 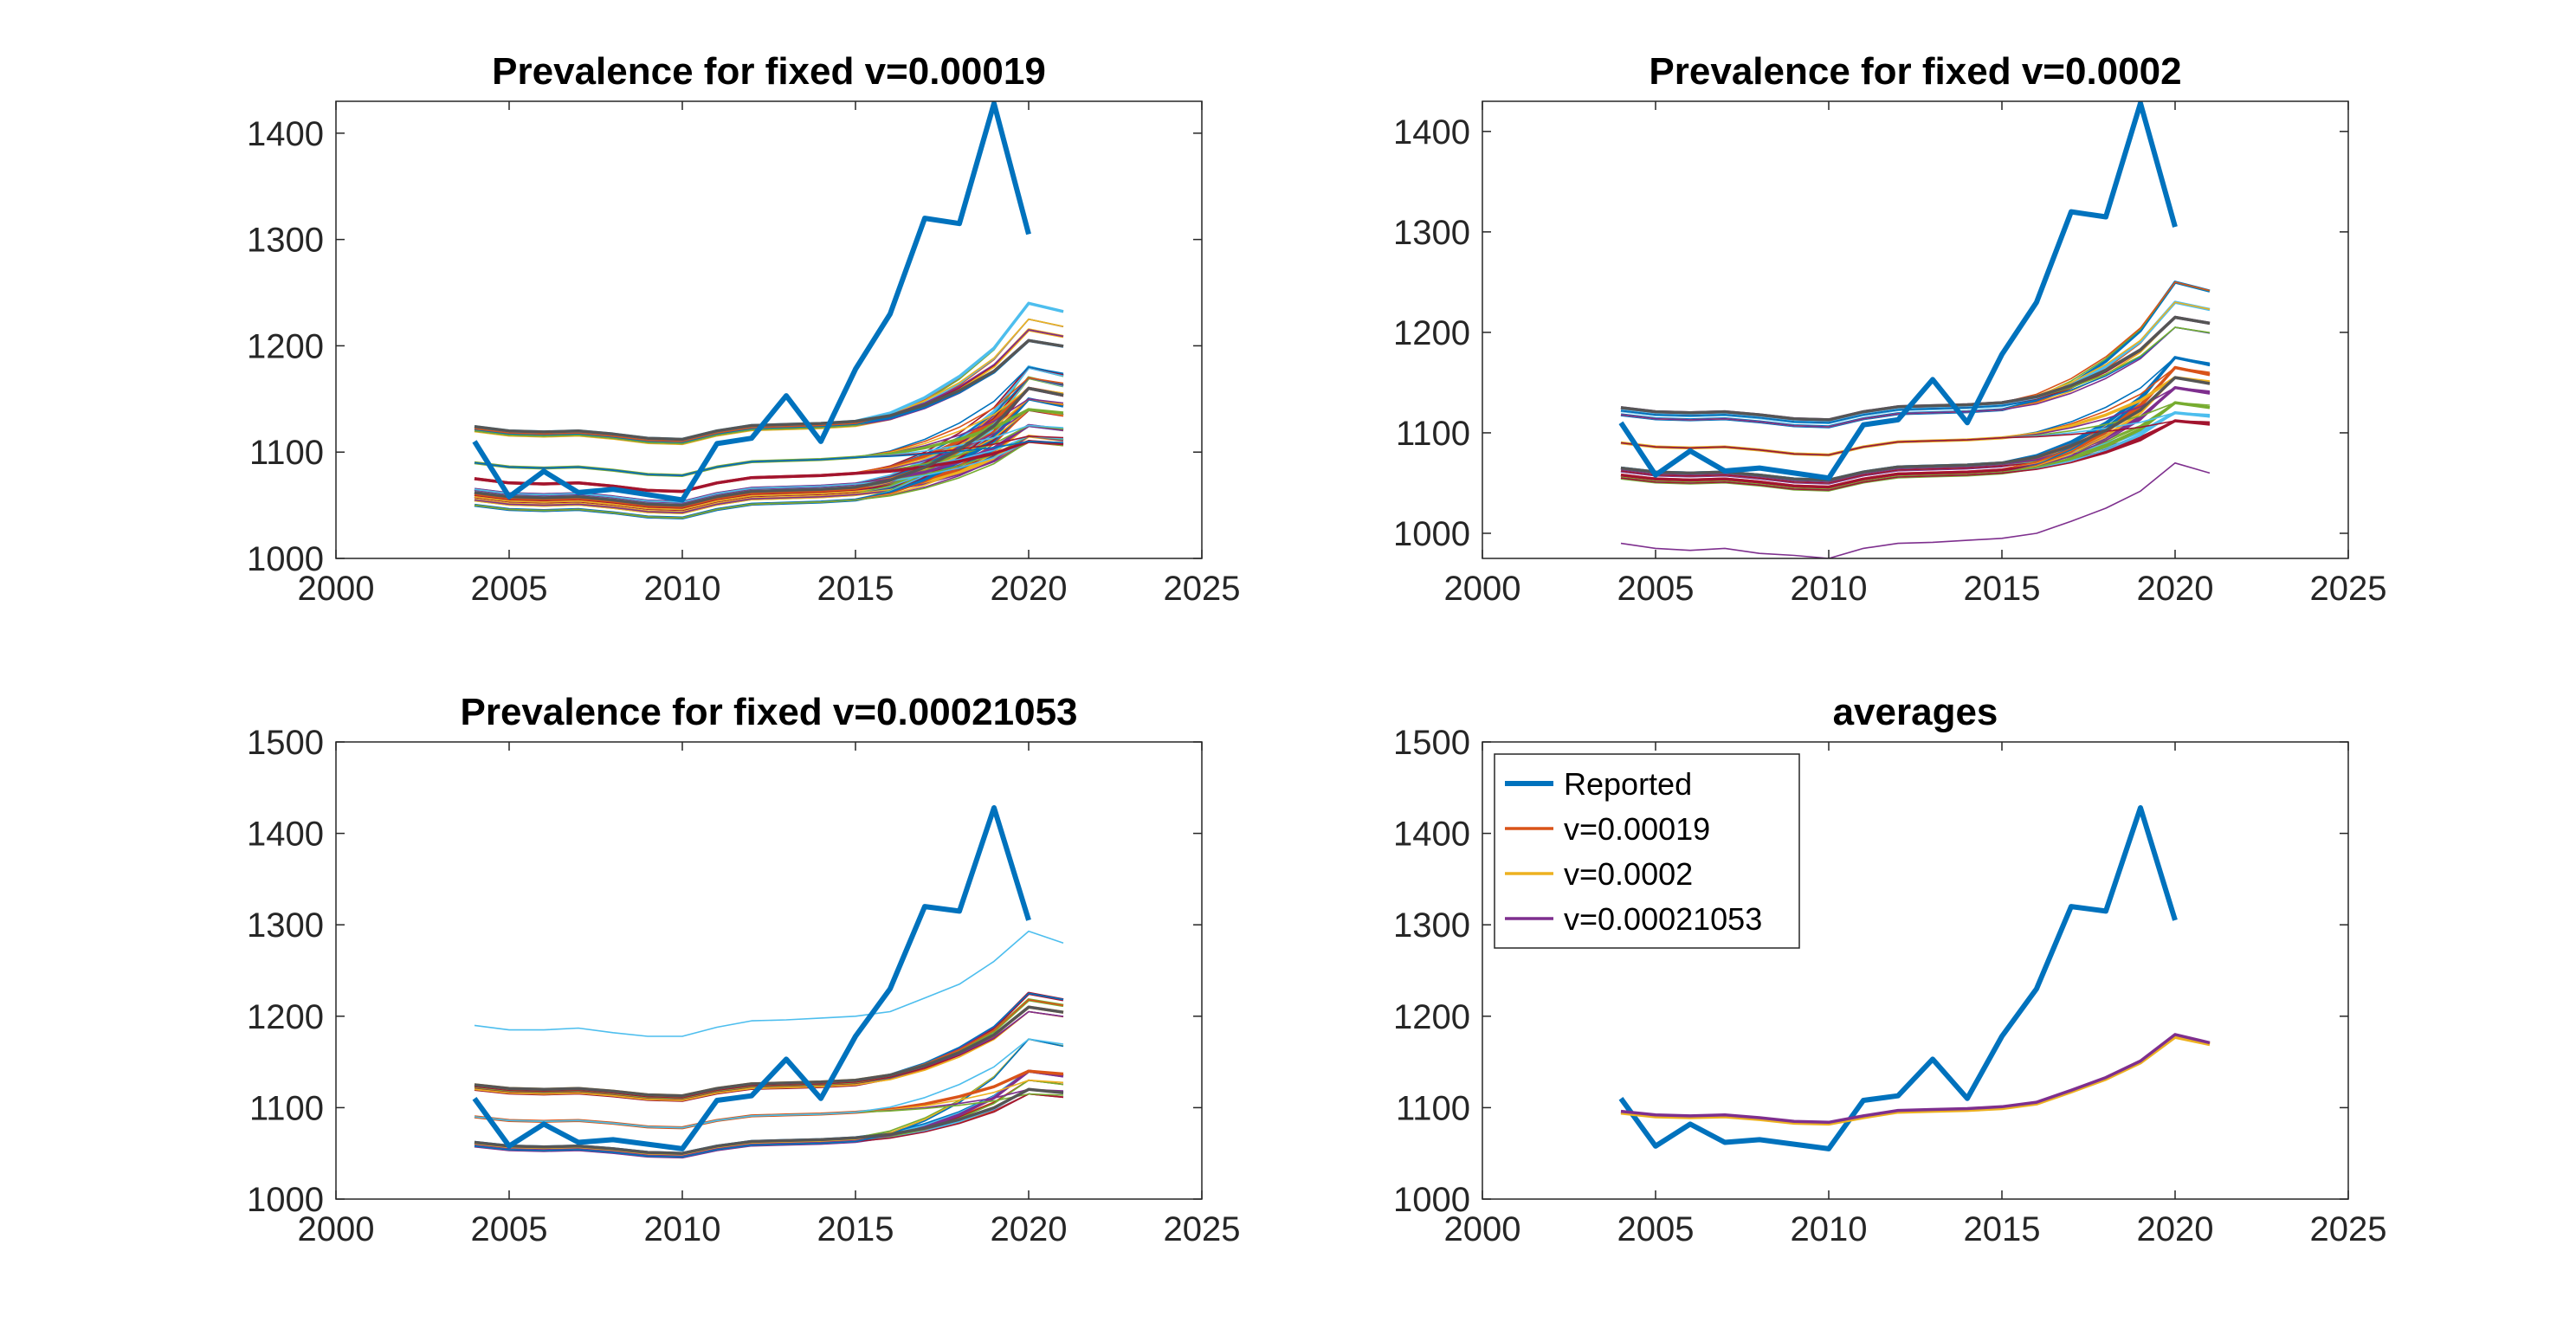 I want to click on chart-title: Prevalence for fixed v=0.00021053, so click(x=768, y=712).